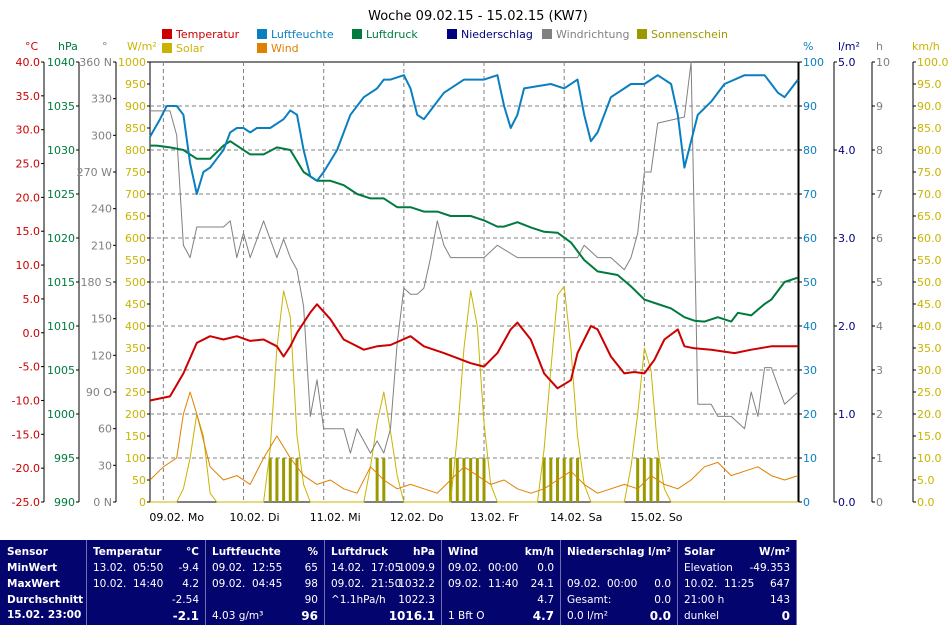 The image size is (950, 625). What do you see at coordinates (704, 600) in the screenshot?
I see `solar-row-2-cell: 21:00 h` at bounding box center [704, 600].